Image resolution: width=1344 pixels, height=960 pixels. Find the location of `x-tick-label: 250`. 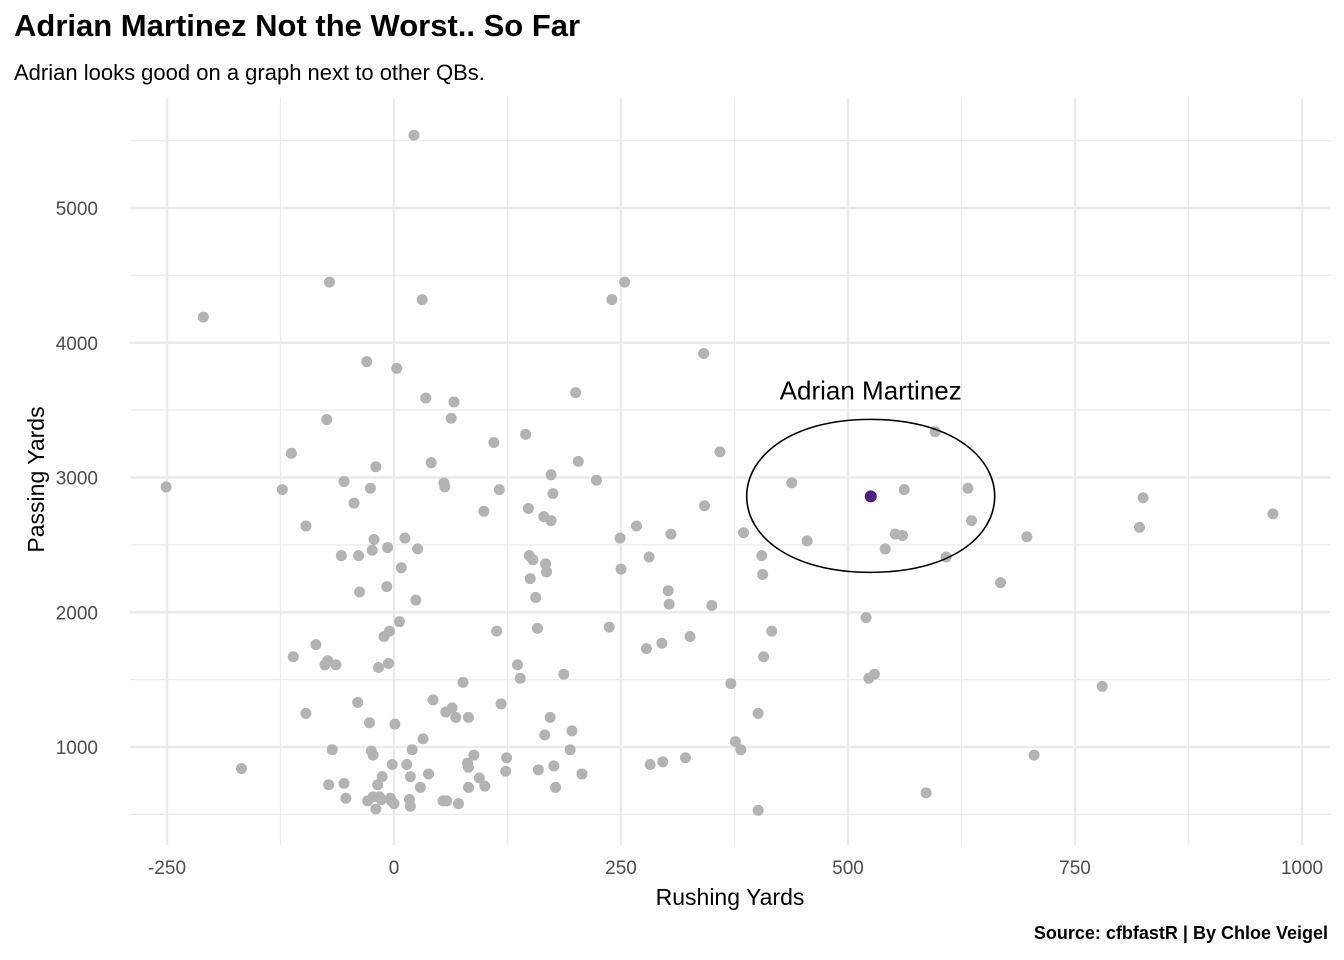

x-tick-label: 250 is located at coordinates (621, 868).